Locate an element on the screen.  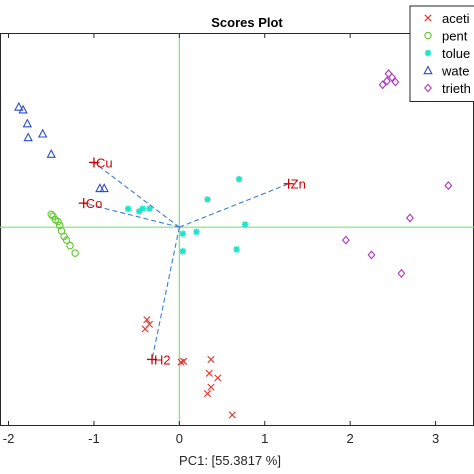
series-aceti is located at coordinates (188, 367).